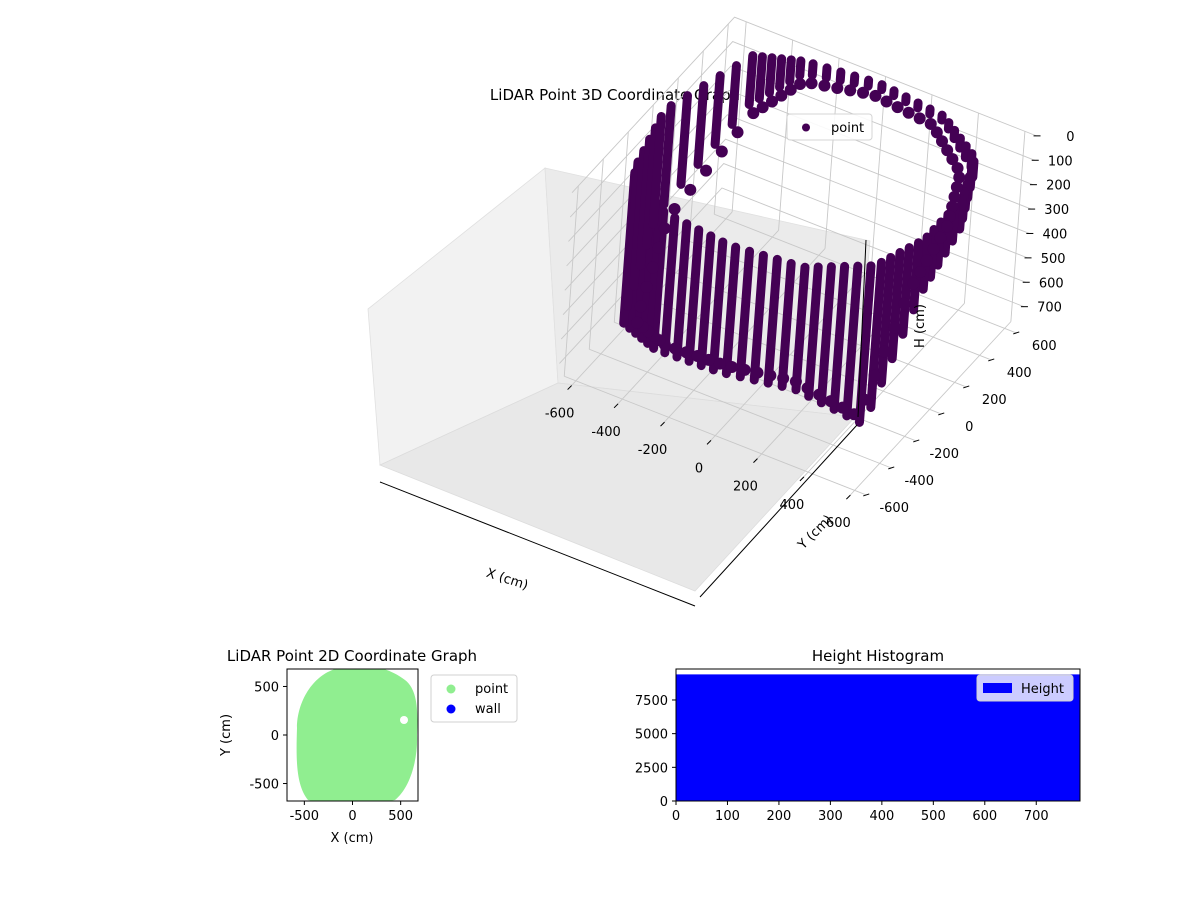  Describe the element at coordinates (560, 414) in the screenshot. I see `x-tick-label-3d: -600` at that location.